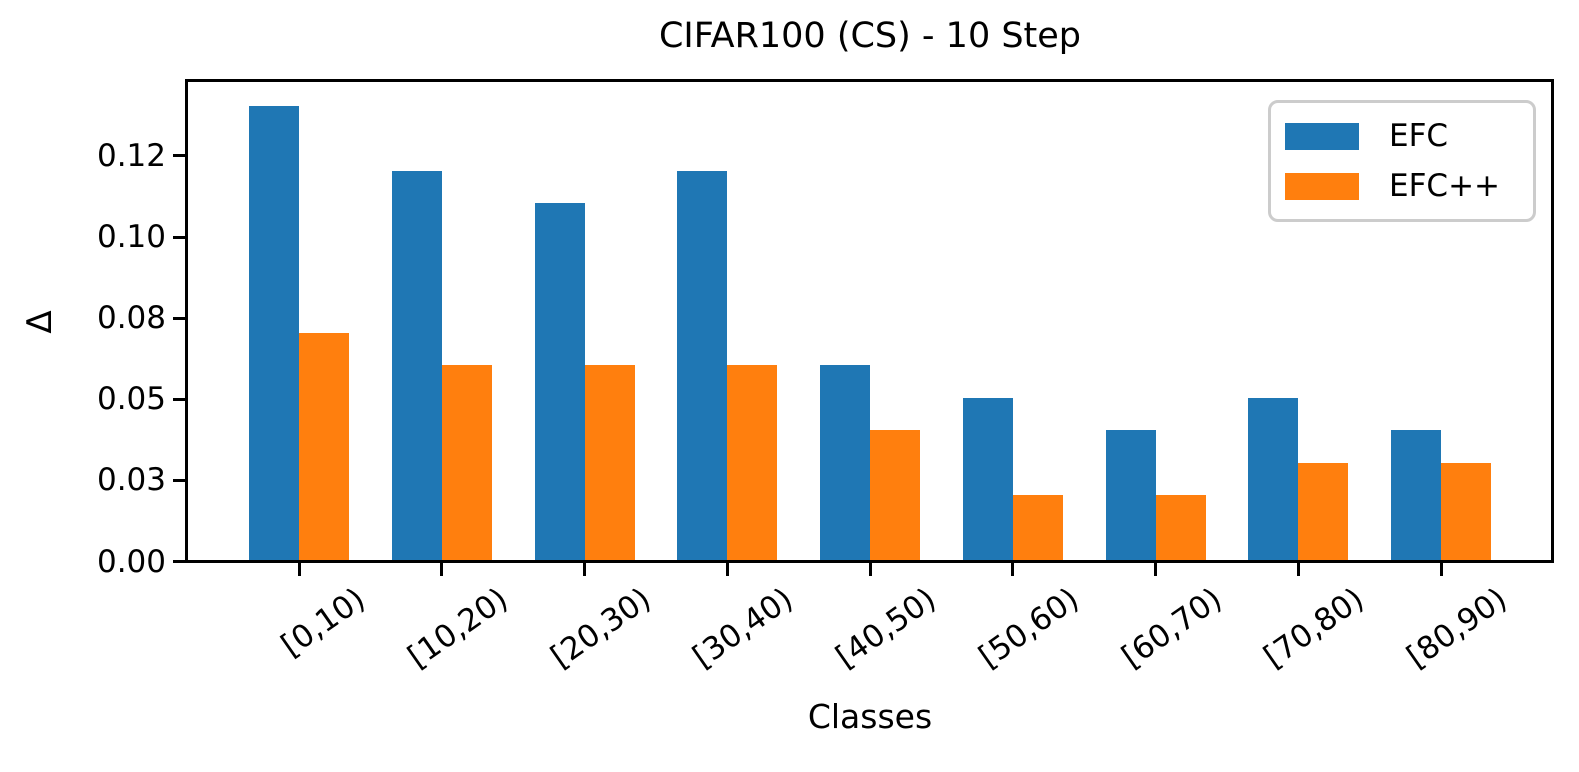 This screenshot has width=1579, height=772. What do you see at coordinates (600, 628) in the screenshot?
I see `x-tick-label: [20,30)` at bounding box center [600, 628].